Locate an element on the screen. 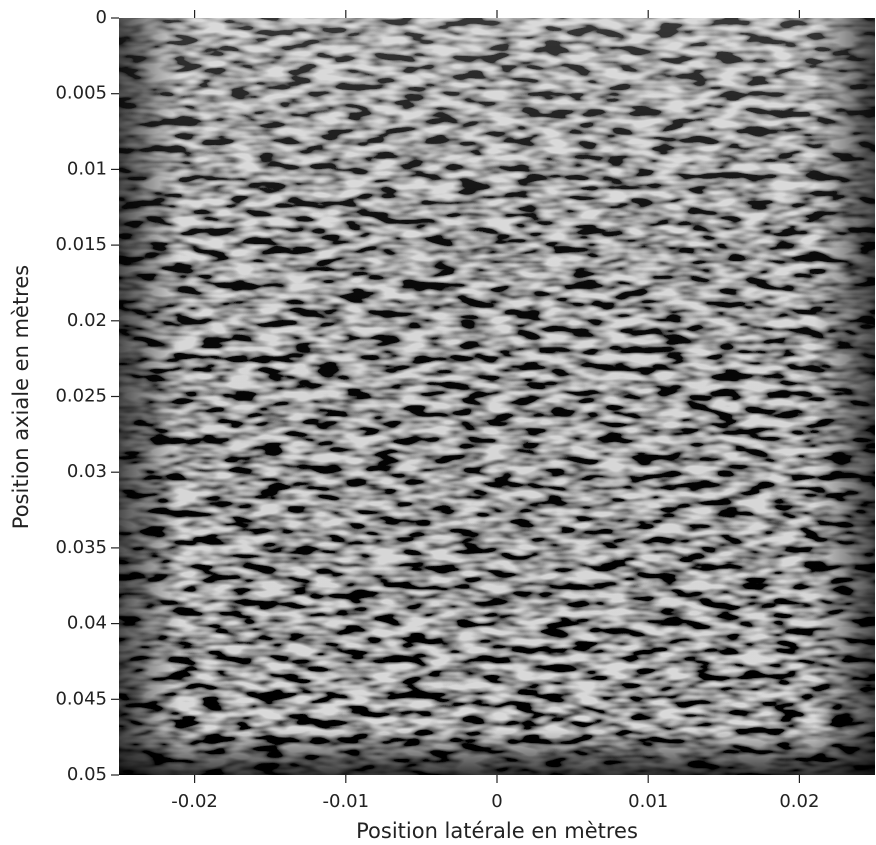  y-tick-label: 0.03 is located at coordinates (87, 471).